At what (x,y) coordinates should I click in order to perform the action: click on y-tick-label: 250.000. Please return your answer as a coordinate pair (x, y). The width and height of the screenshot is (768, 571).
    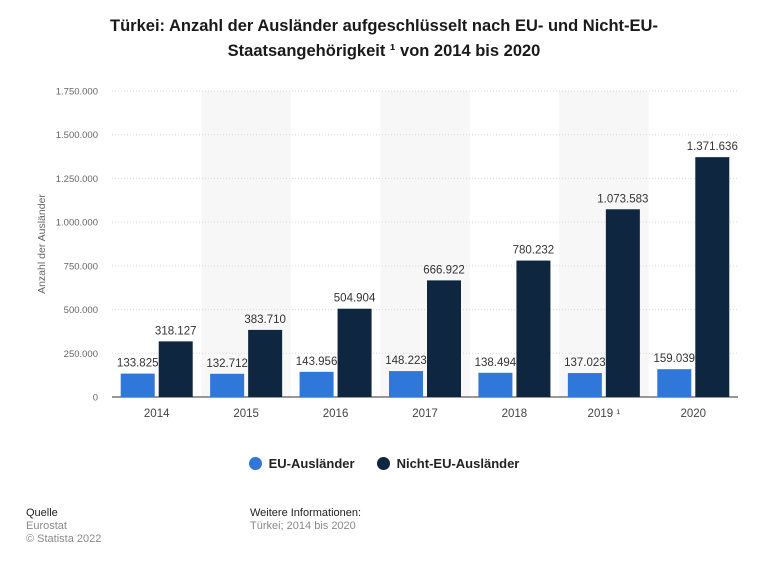
    Looking at the image, I should click on (81, 354).